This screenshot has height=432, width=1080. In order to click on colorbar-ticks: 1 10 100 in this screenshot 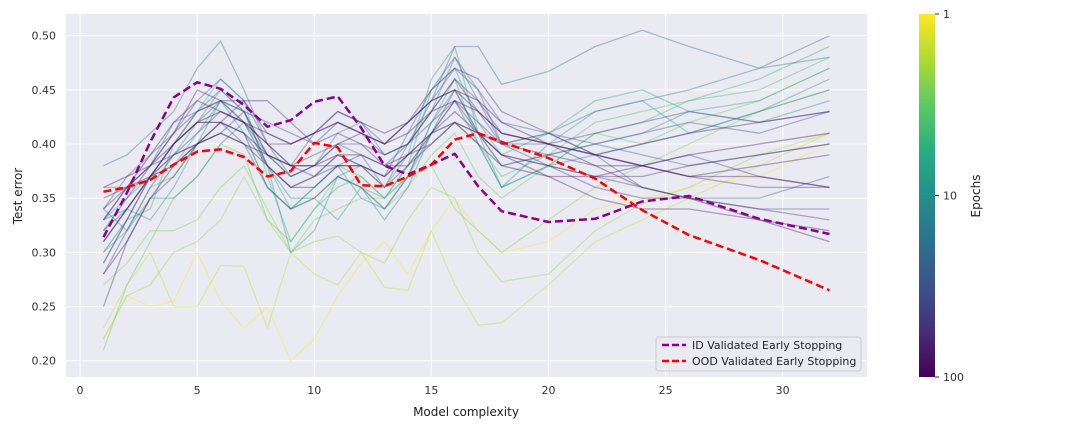, I will do `click(949, 196)`.